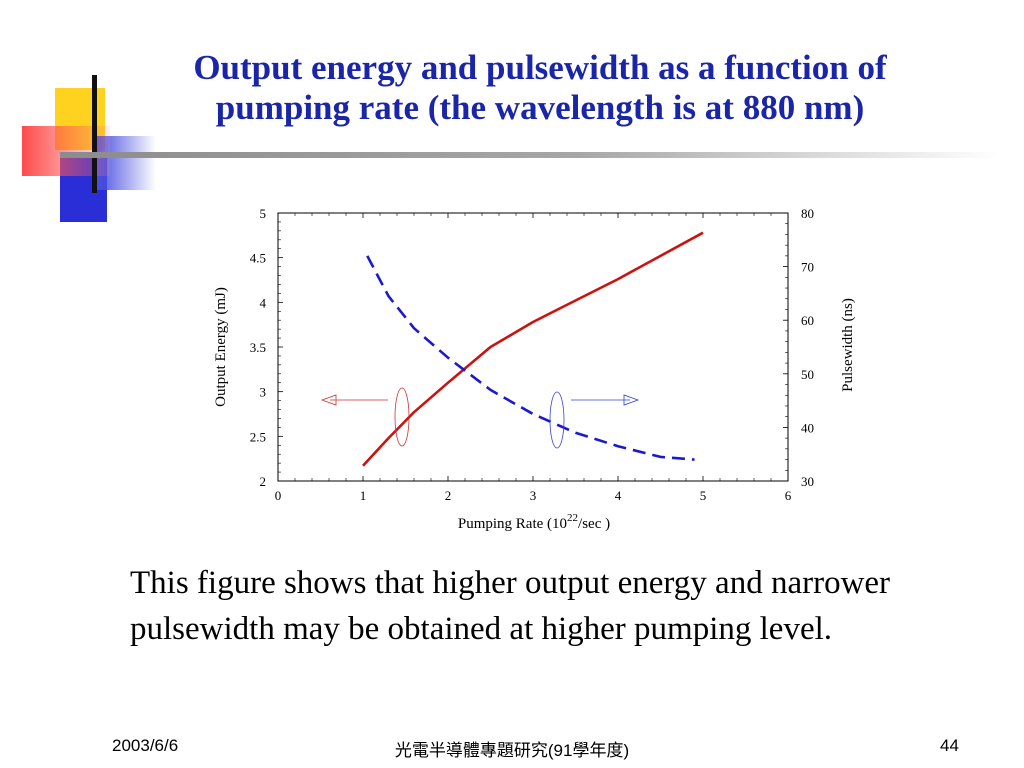 Image resolution: width=1024 pixels, height=768 pixels. What do you see at coordinates (788, 495) in the screenshot?
I see `x-tick-label: 6` at bounding box center [788, 495].